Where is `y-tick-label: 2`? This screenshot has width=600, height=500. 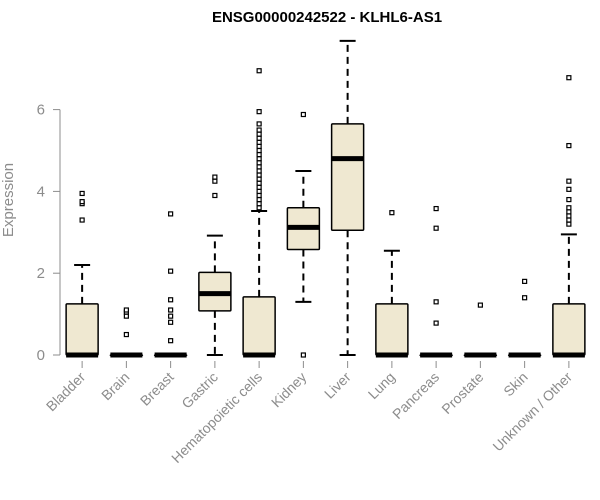
y-tick-label: 2 is located at coordinates (41, 273).